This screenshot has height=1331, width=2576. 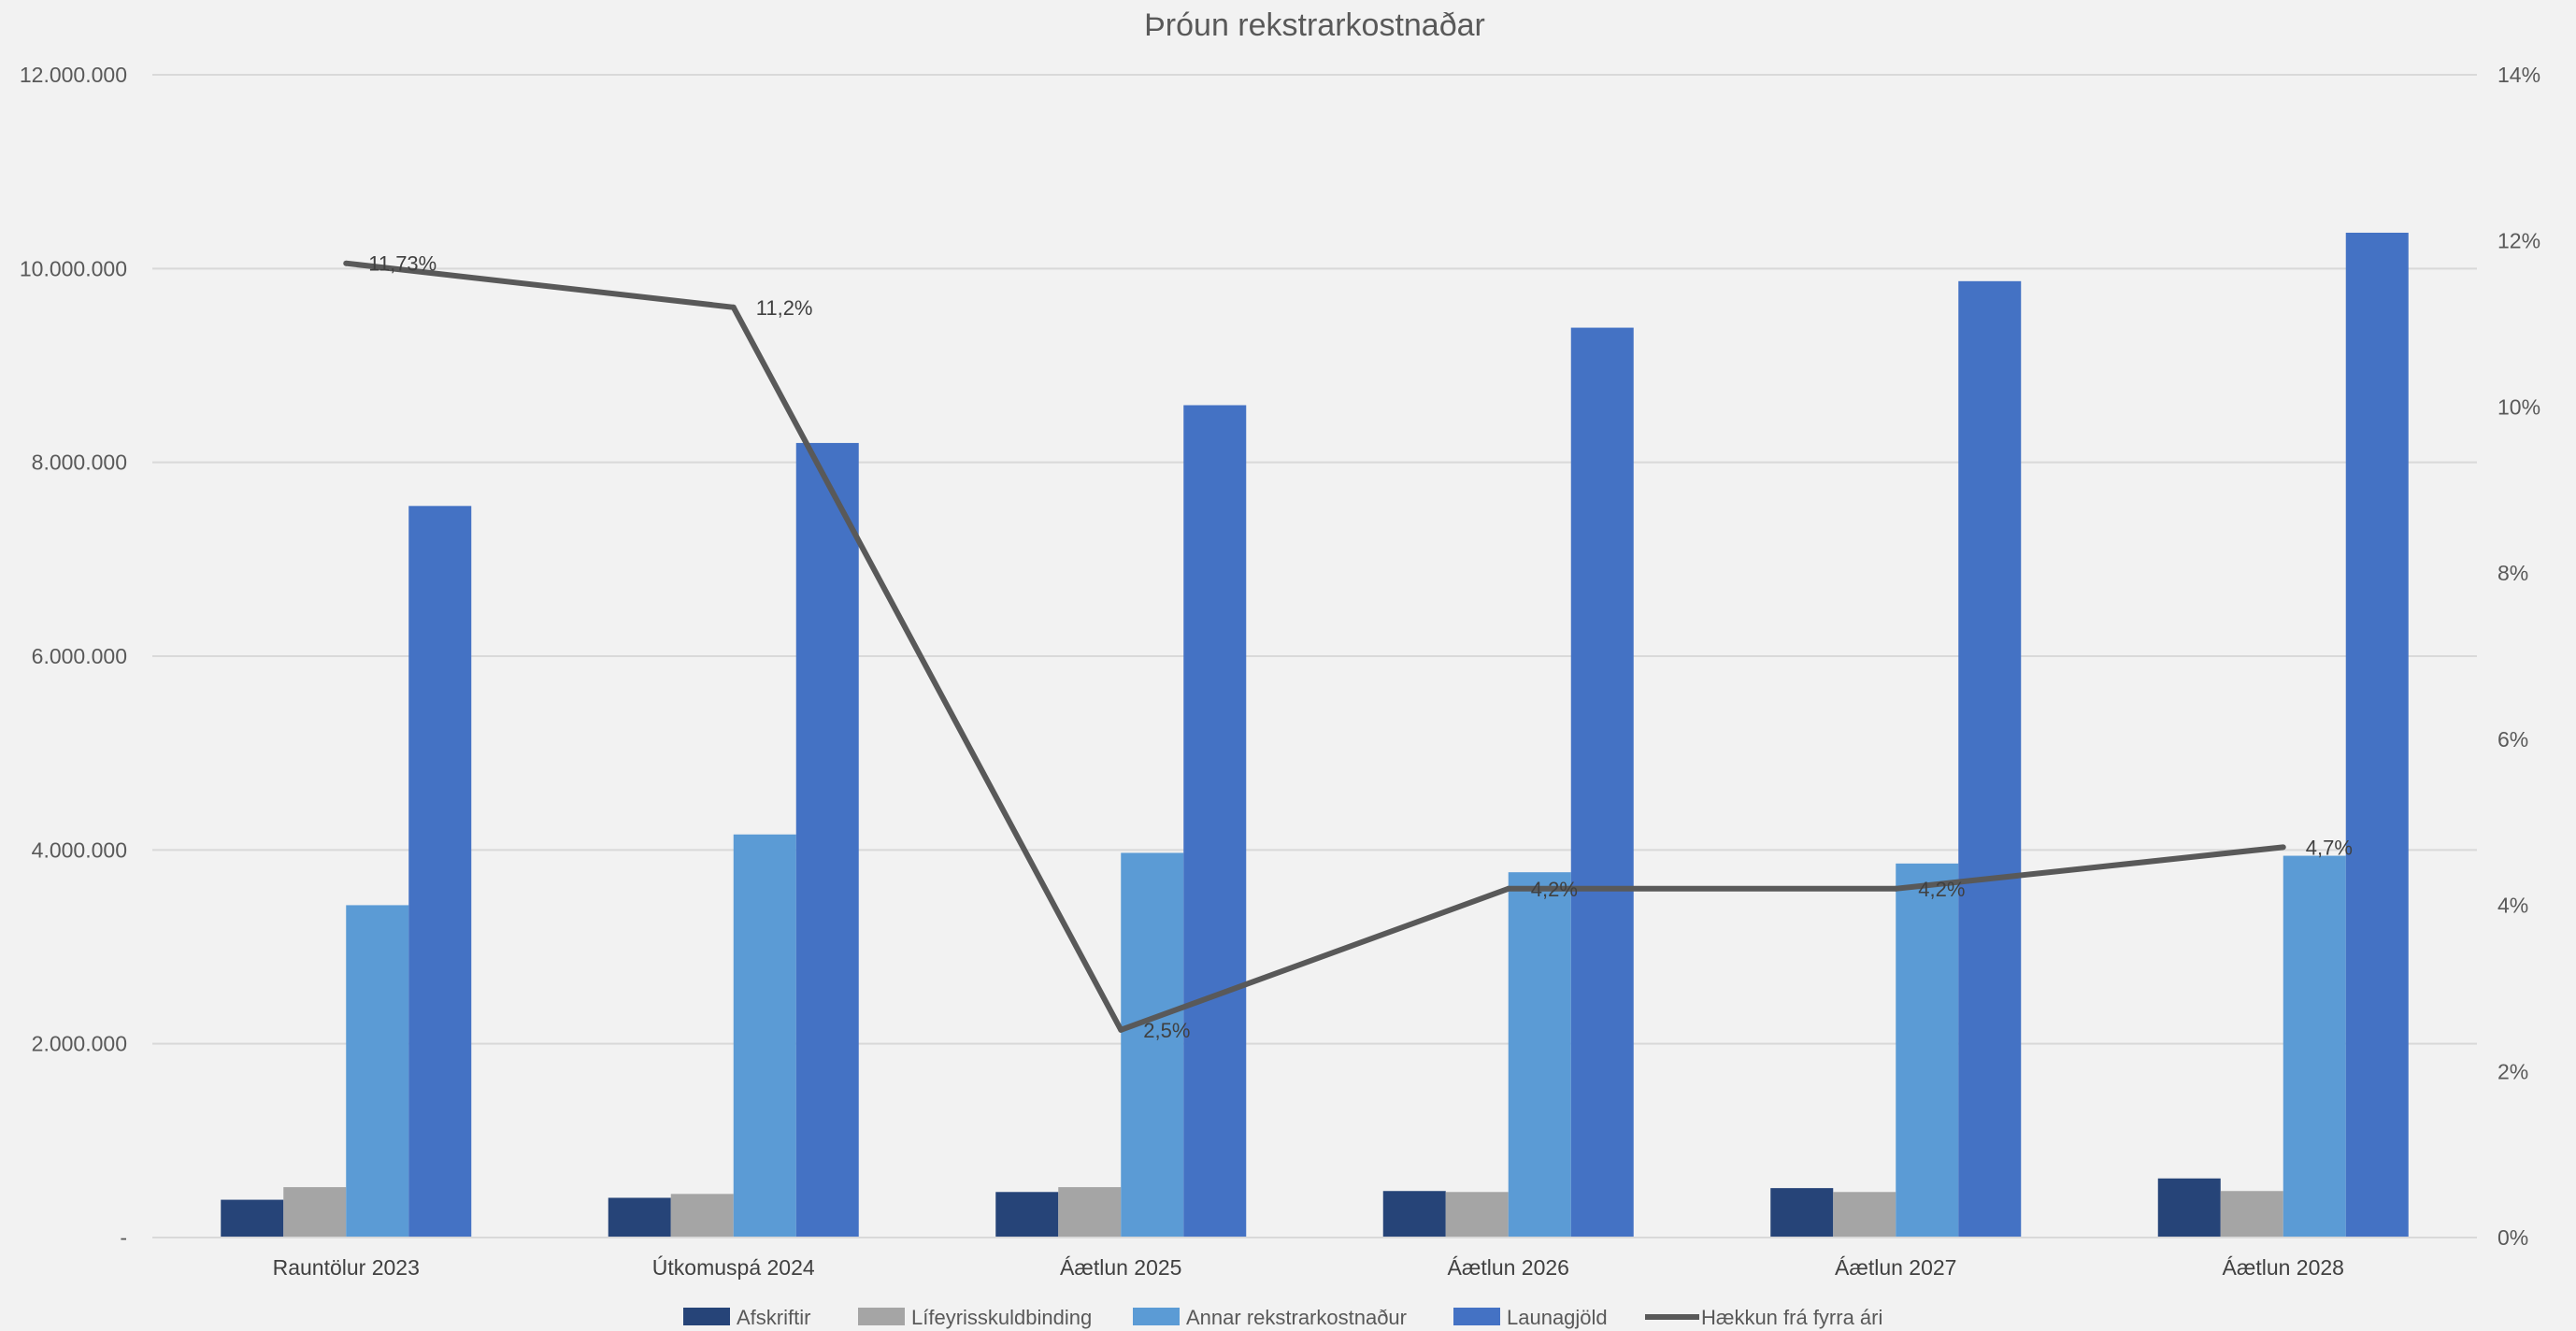 What do you see at coordinates (2512, 1071) in the screenshot?
I see `y-right-tick-label: 2%` at bounding box center [2512, 1071].